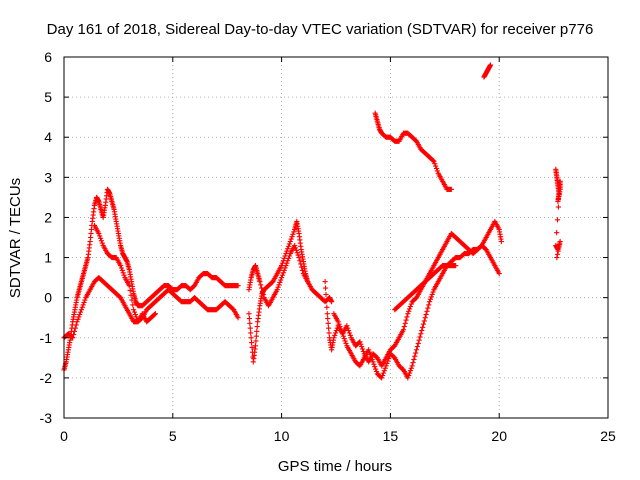  Describe the element at coordinates (558, 213) in the screenshot. I see `series-track-k` at that location.